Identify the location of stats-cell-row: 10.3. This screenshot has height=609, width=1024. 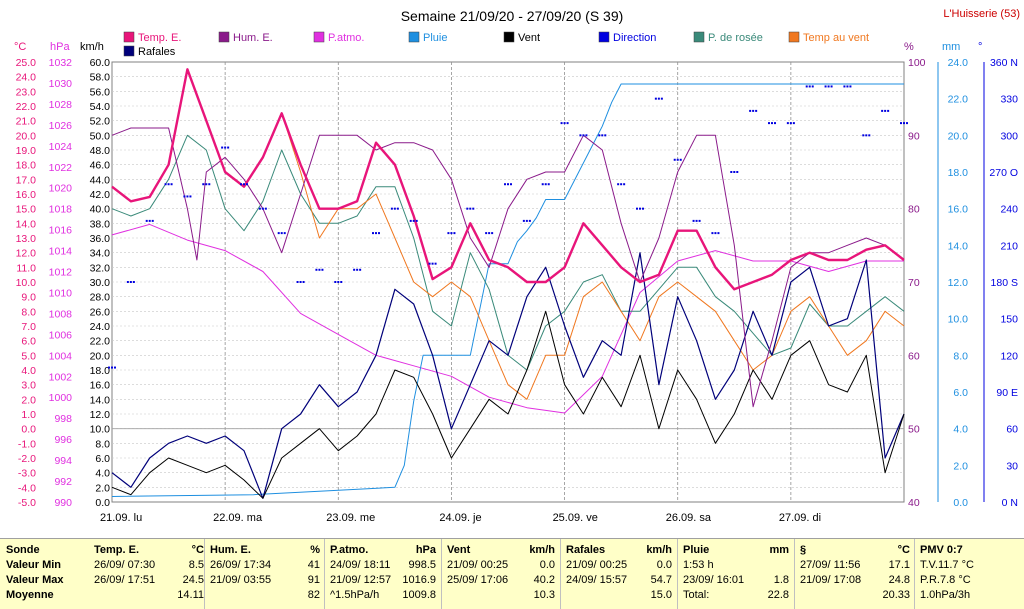
(501, 595).